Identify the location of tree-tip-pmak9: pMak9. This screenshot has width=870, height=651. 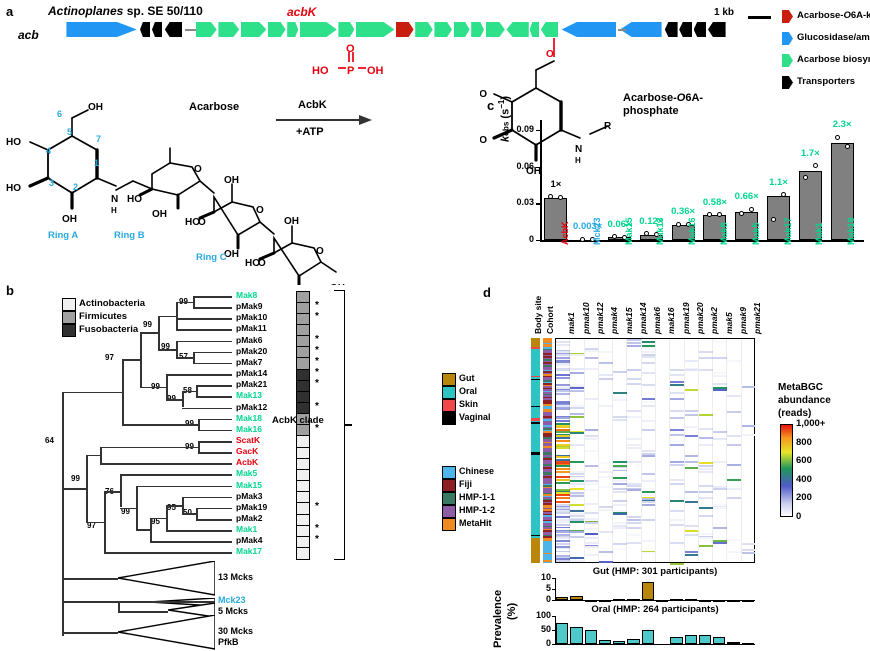
(249, 306).